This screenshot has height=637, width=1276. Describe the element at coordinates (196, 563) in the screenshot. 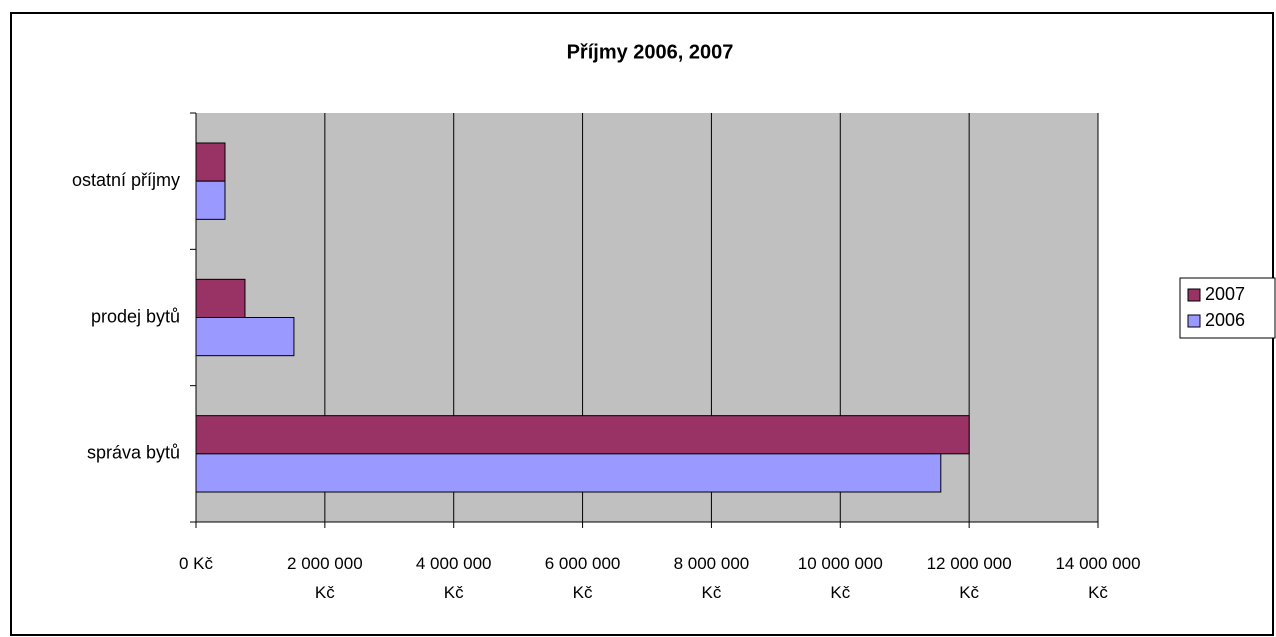

I see `x-tick-label: 0 Kč` at that location.